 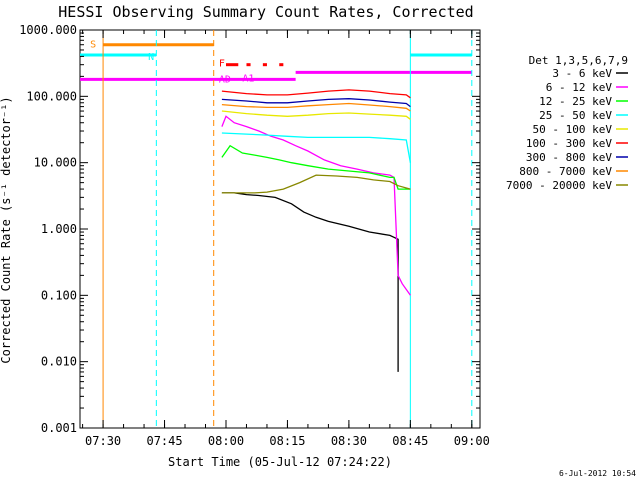 I want to click on y-tick-label: 1.000, so click(x=59, y=229).